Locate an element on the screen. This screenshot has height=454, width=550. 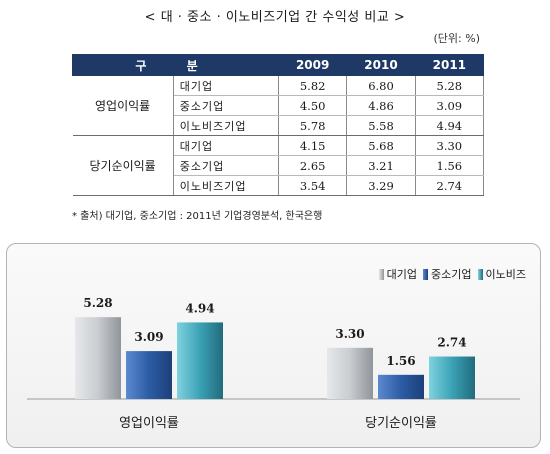
table-cell: 6.80 is located at coordinates (381, 85).